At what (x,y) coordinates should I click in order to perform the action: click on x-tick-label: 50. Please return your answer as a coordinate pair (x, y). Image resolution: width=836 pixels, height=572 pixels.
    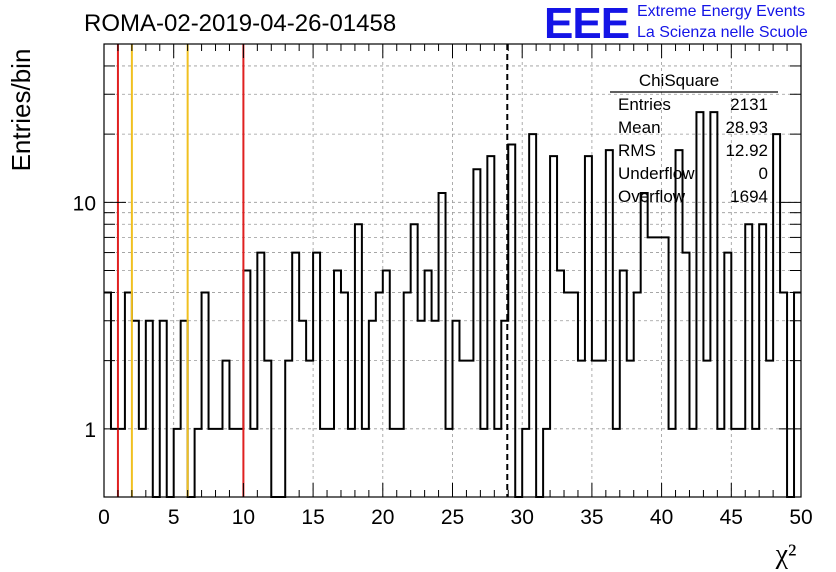
    Looking at the image, I should click on (800, 517).